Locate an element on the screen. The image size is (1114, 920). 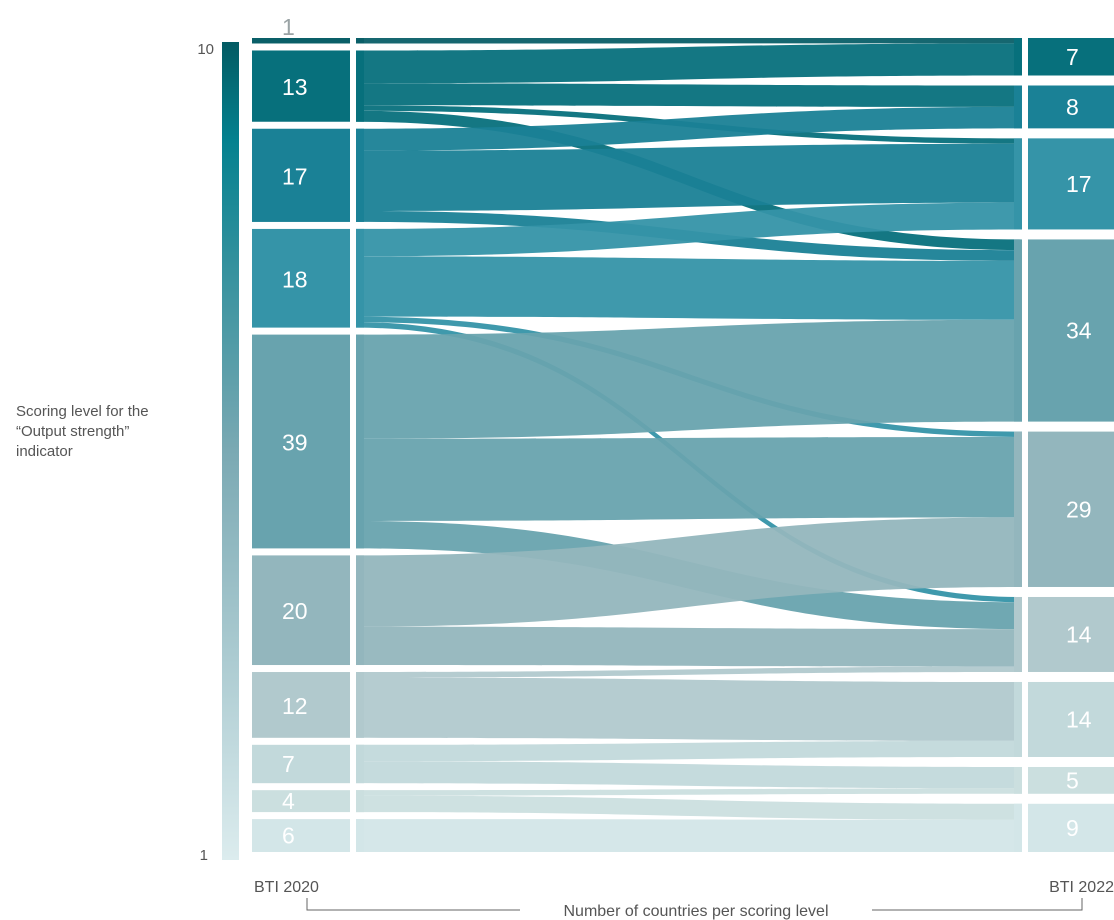
flow-L1-R0 is located at coordinates (689, 63).